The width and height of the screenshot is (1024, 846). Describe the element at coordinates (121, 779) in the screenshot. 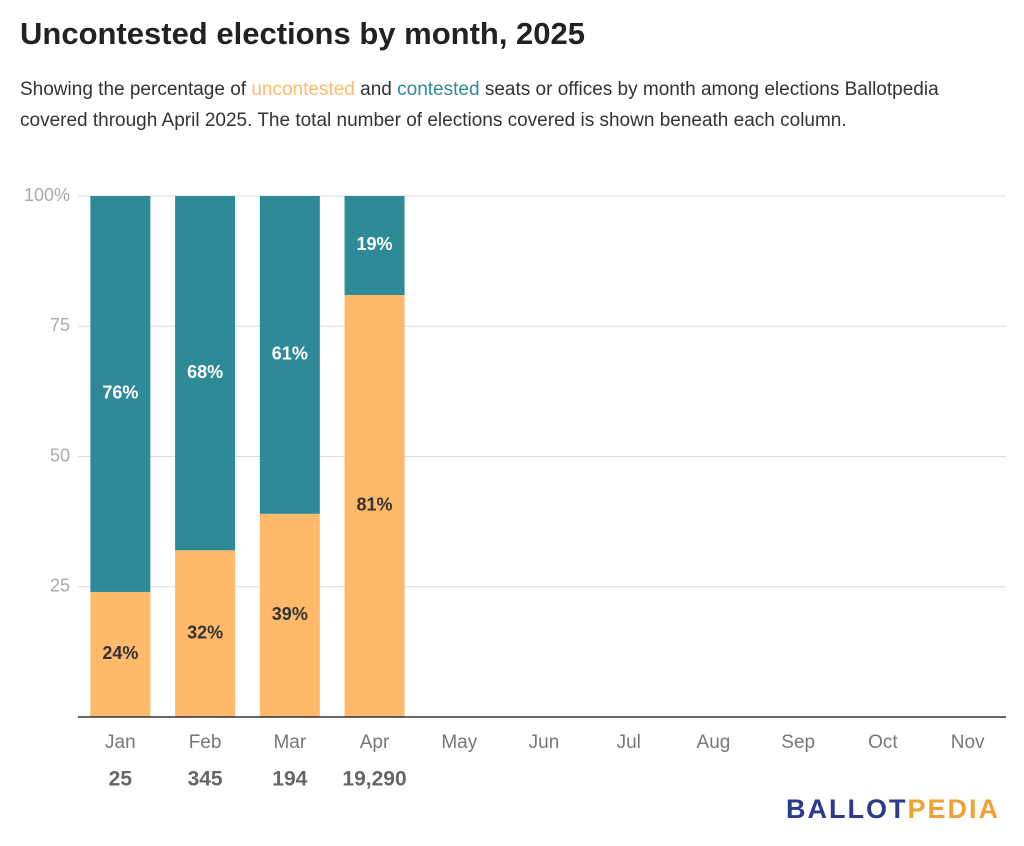

I see `category-total: 25` at that location.